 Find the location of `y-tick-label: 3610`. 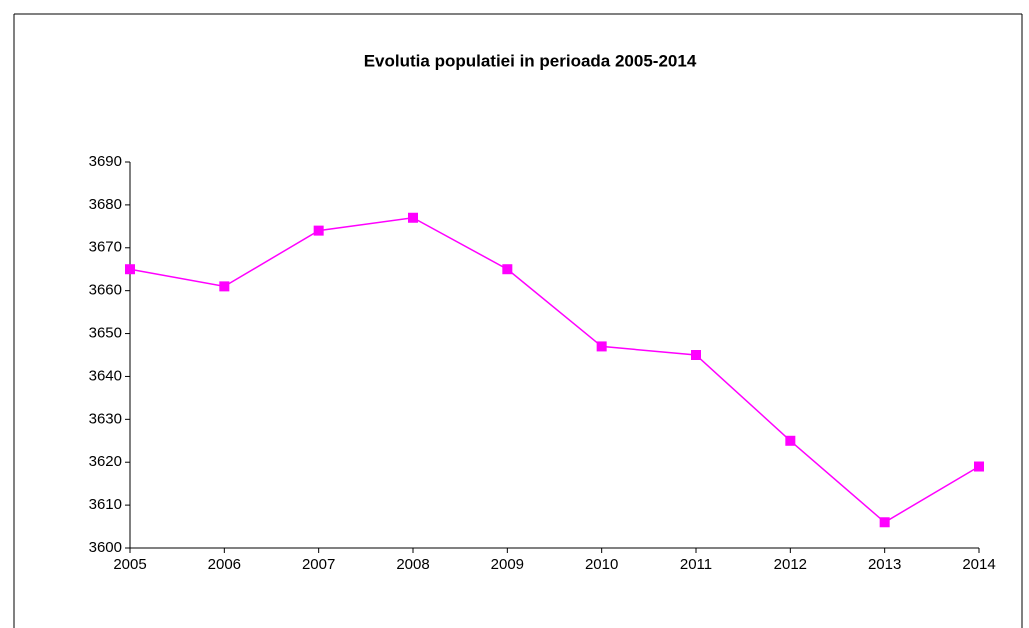

y-tick-label: 3610 is located at coordinates (105, 504).